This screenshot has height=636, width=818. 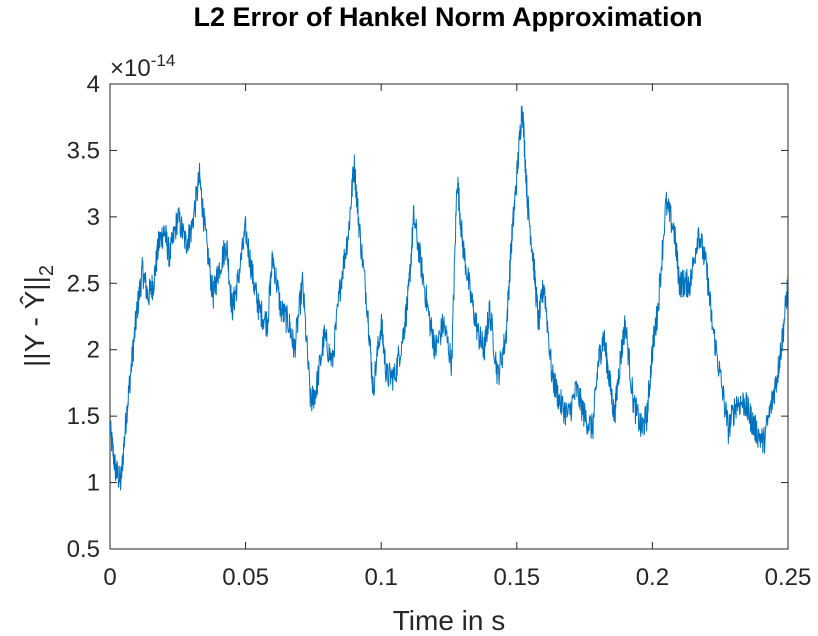 I want to click on x-tick-label-1: 0.05, so click(x=245, y=577).